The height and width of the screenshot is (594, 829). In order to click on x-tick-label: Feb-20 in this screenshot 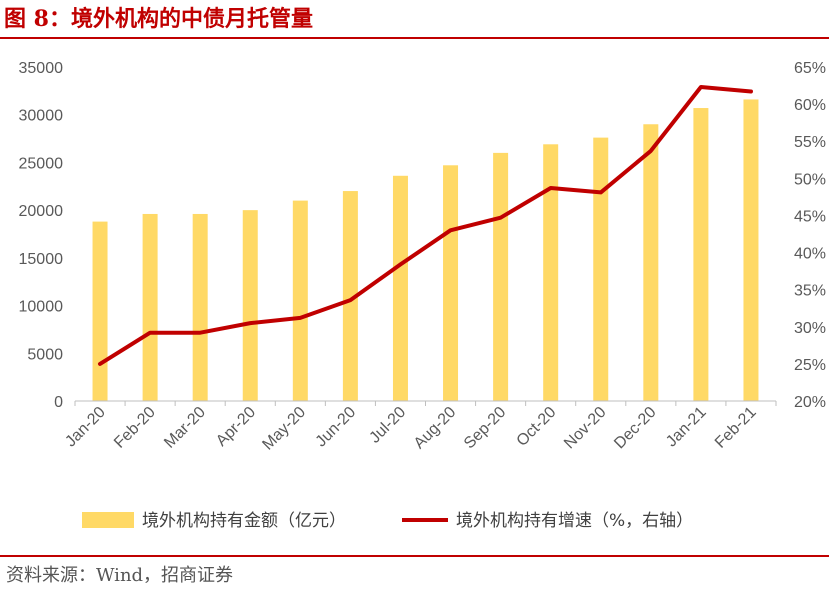, I will do `click(135, 428)`.